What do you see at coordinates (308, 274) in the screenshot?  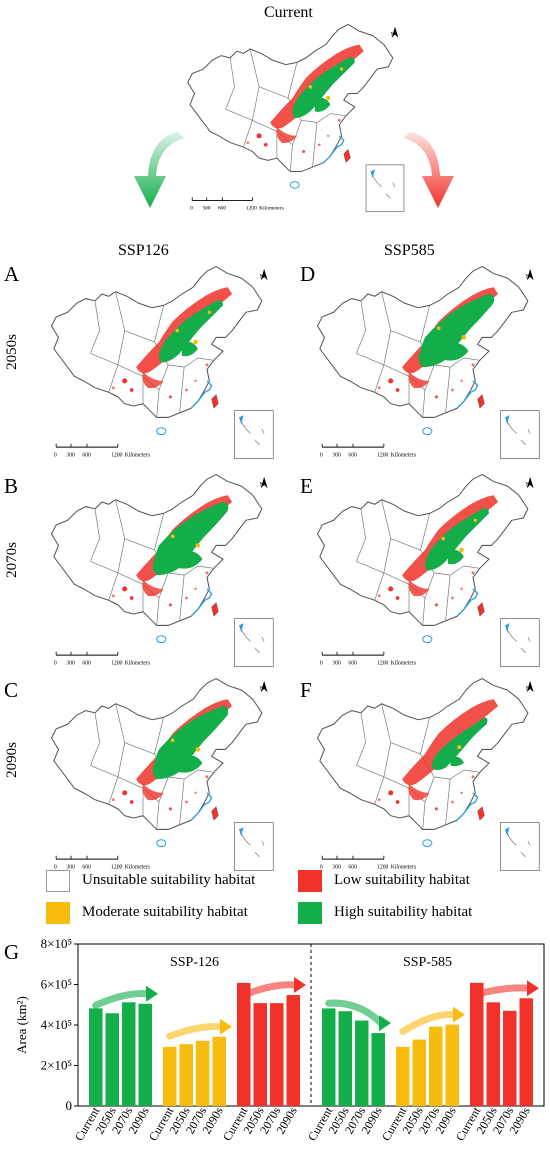 I see `panel-label-d: D` at bounding box center [308, 274].